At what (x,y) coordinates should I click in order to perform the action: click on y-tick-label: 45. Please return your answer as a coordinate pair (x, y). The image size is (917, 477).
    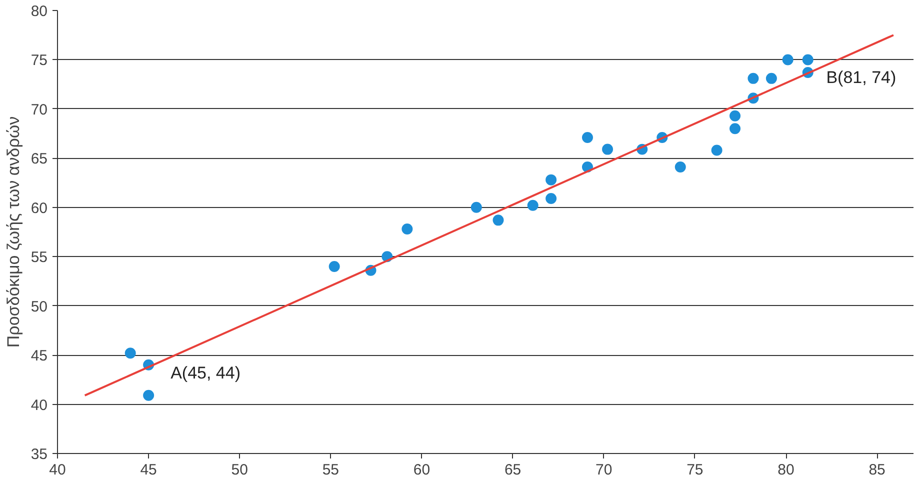
    Looking at the image, I should click on (39, 356).